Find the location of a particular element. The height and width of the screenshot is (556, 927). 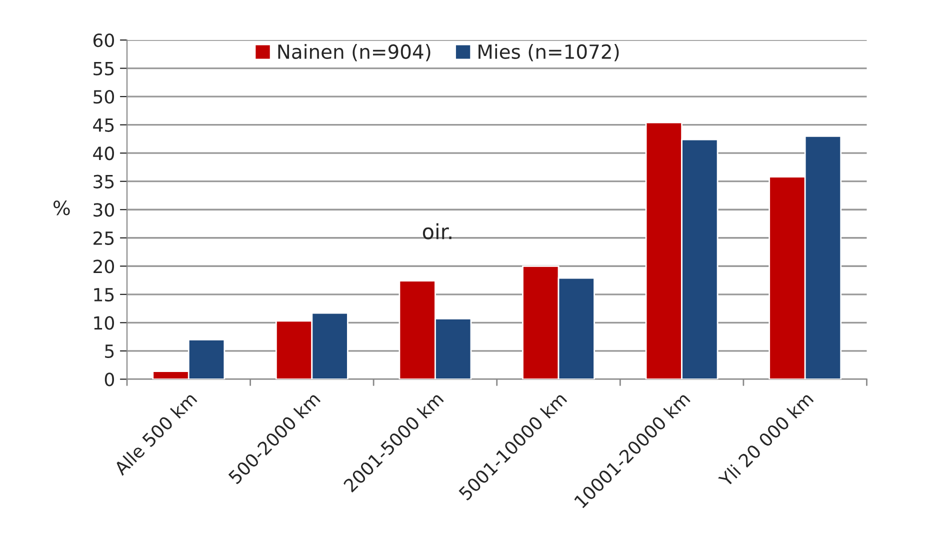

annotation: oir. is located at coordinates (437, 231).